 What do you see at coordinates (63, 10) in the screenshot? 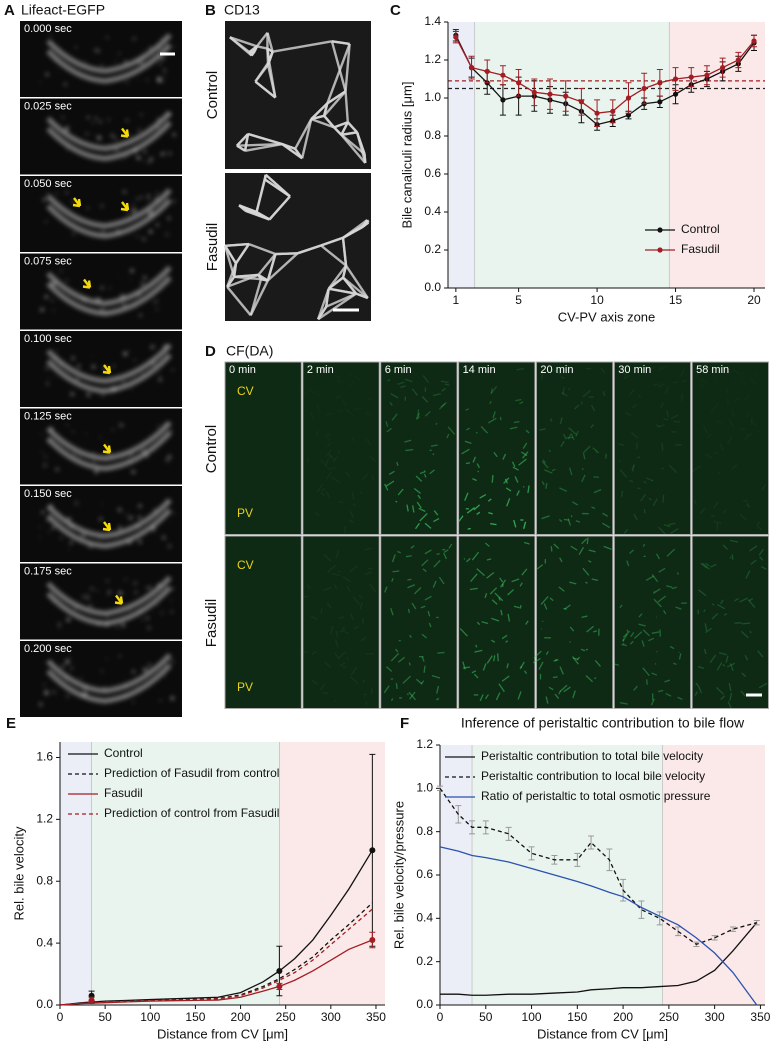
I see `panel-title: Lifeact-EGFP` at bounding box center [63, 10].